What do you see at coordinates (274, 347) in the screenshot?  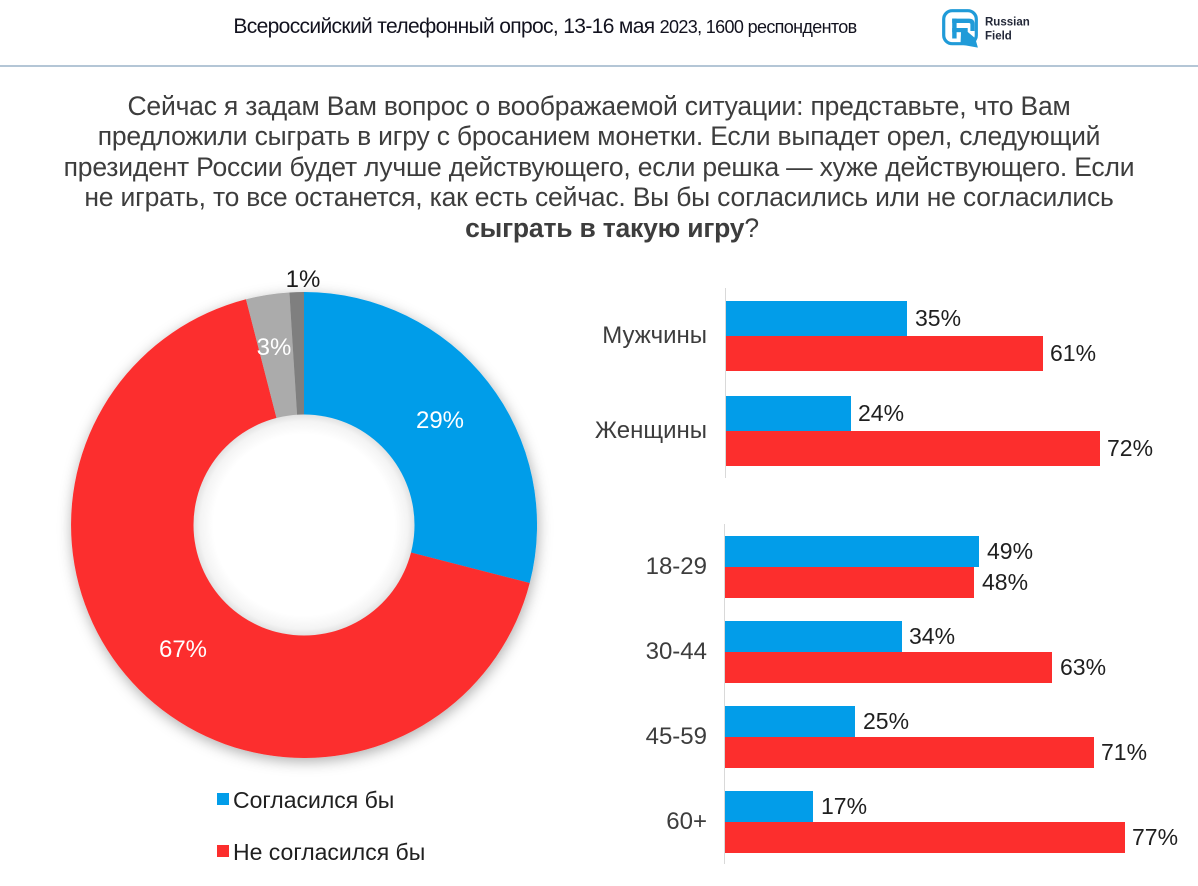 I see `svg-text: 3%` at bounding box center [274, 347].